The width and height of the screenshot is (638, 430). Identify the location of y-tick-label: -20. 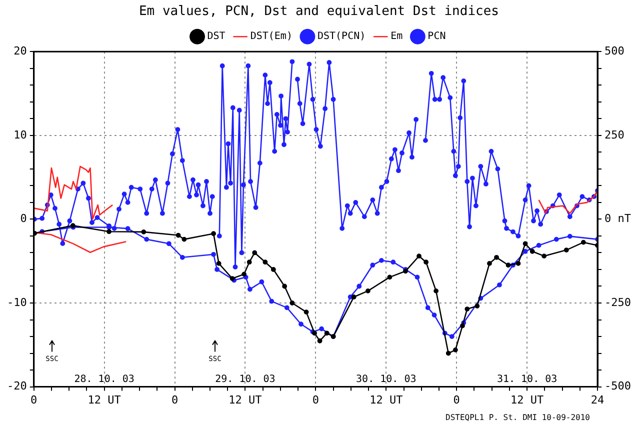
(16, 386).